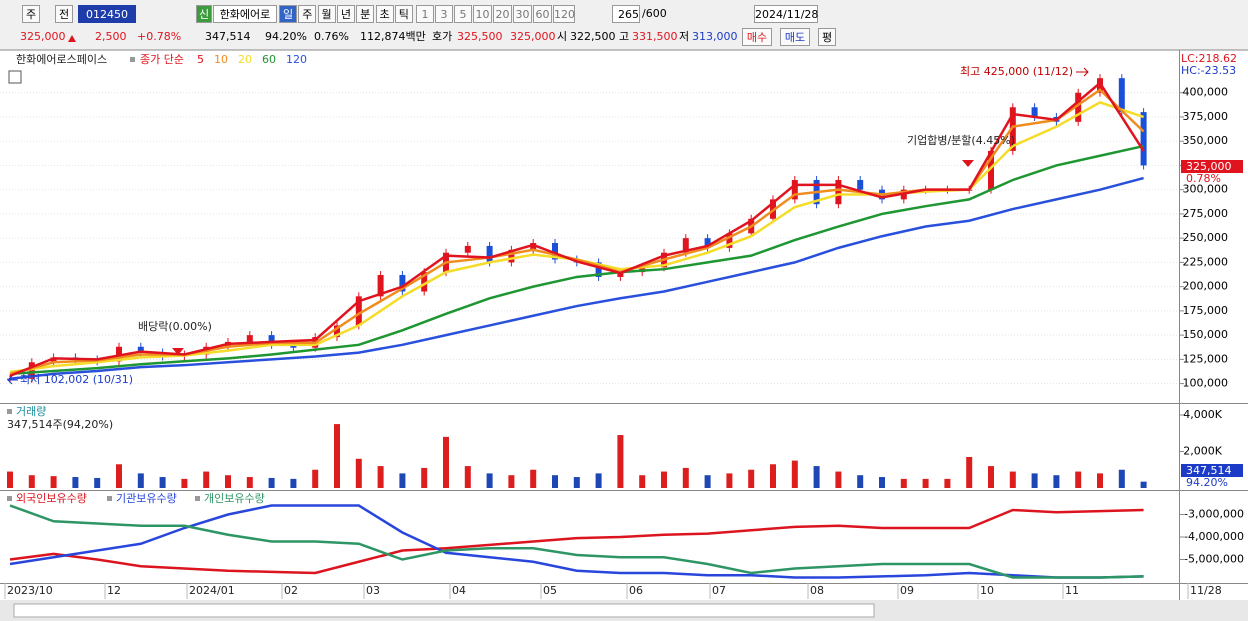 This screenshot has height=621, width=1248. Describe the element at coordinates (1214, 514) in the screenshot. I see `y-tick-label: -3,000,000` at that location.